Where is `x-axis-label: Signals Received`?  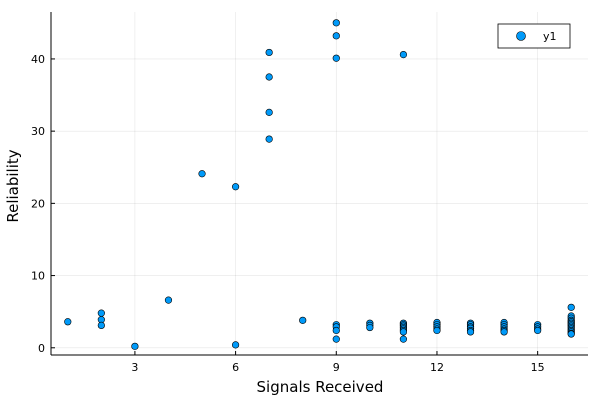
x-axis-label: Signals Received is located at coordinates (320, 387).